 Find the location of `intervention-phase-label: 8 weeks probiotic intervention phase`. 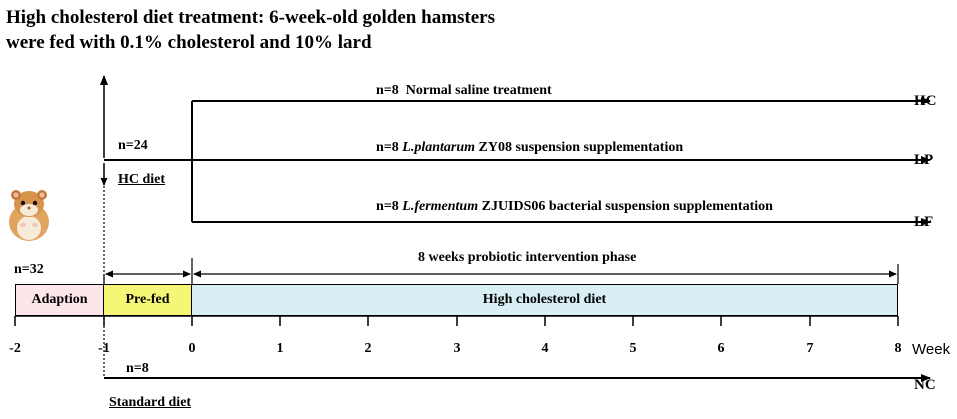

intervention-phase-label: 8 weeks probiotic intervention phase is located at coordinates (527, 257).